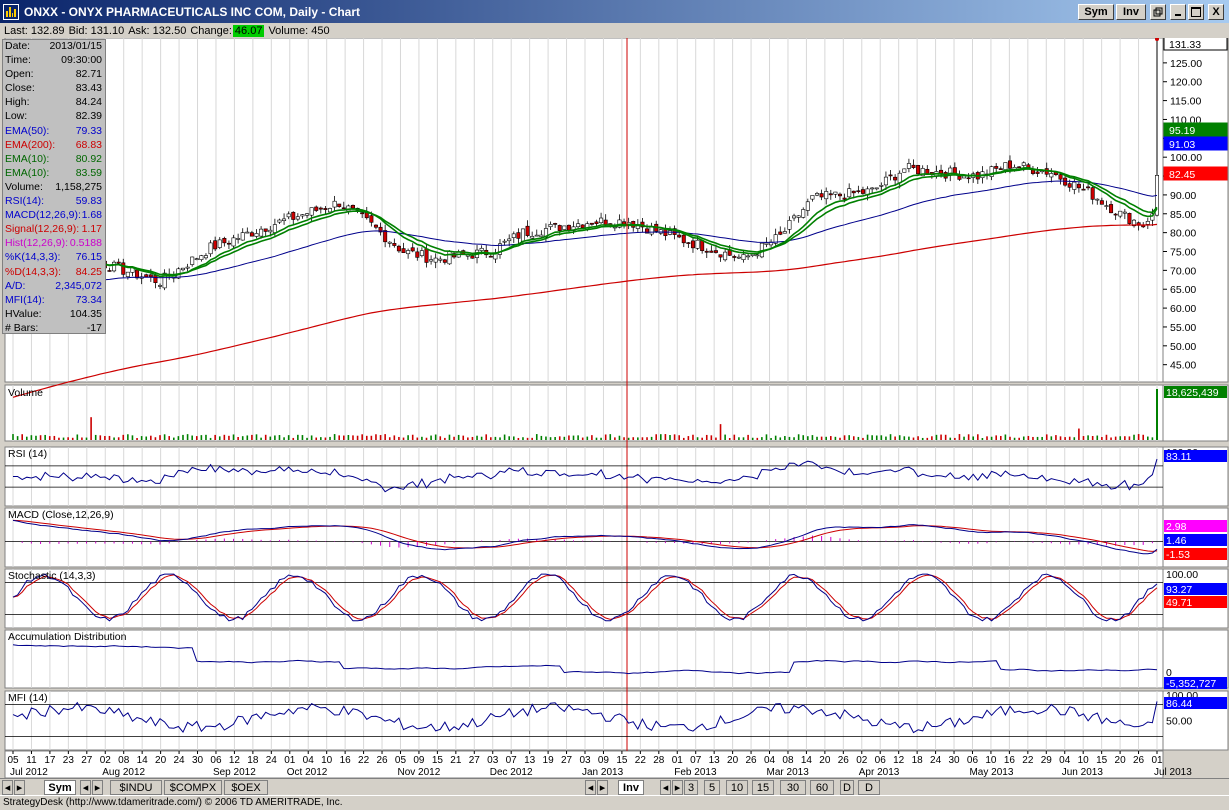  I want to click on maximize-icon, so click(1196, 12).